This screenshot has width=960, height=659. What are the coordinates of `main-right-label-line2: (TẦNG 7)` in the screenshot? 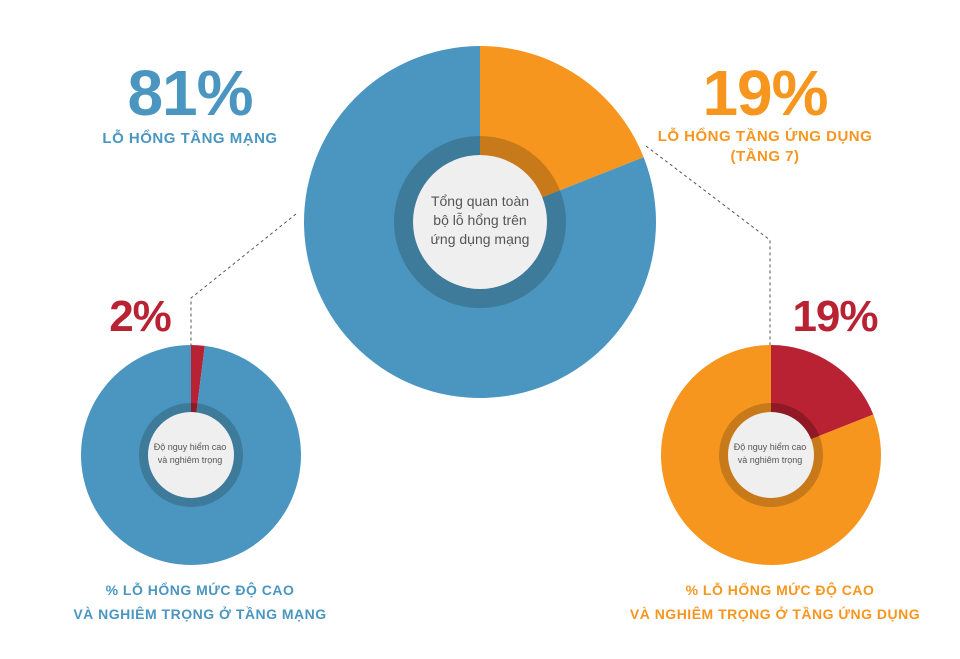 It's located at (765, 156).